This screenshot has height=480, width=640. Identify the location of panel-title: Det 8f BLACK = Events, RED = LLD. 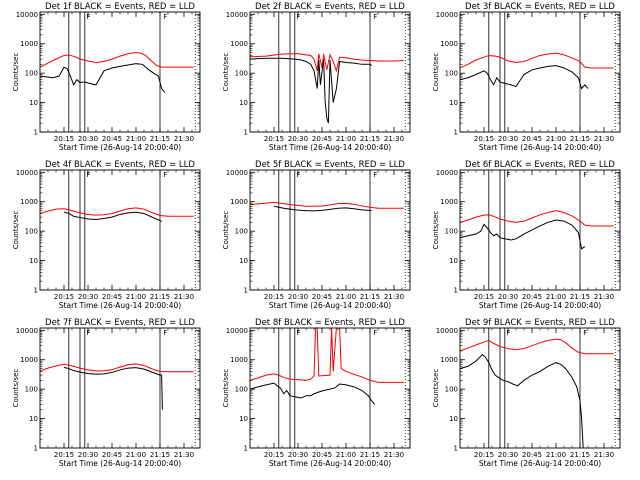
(330, 323).